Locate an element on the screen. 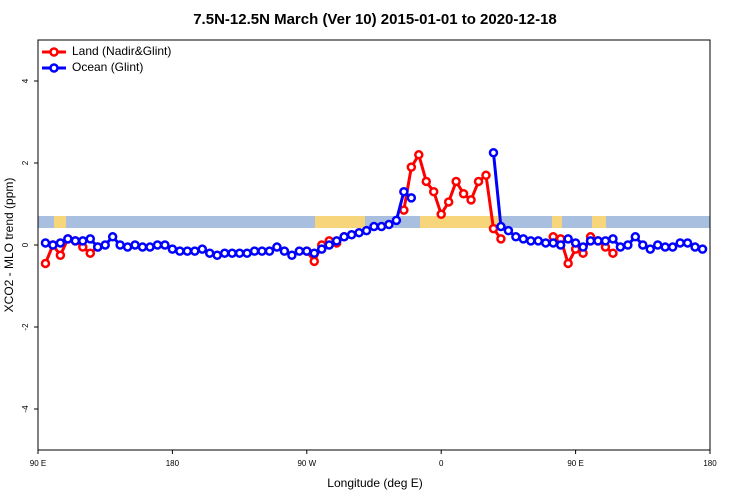 The width and height of the screenshot is (750, 500). y-axis-label: XCO2 - MLO trend (ppm) is located at coordinates (9, 245).